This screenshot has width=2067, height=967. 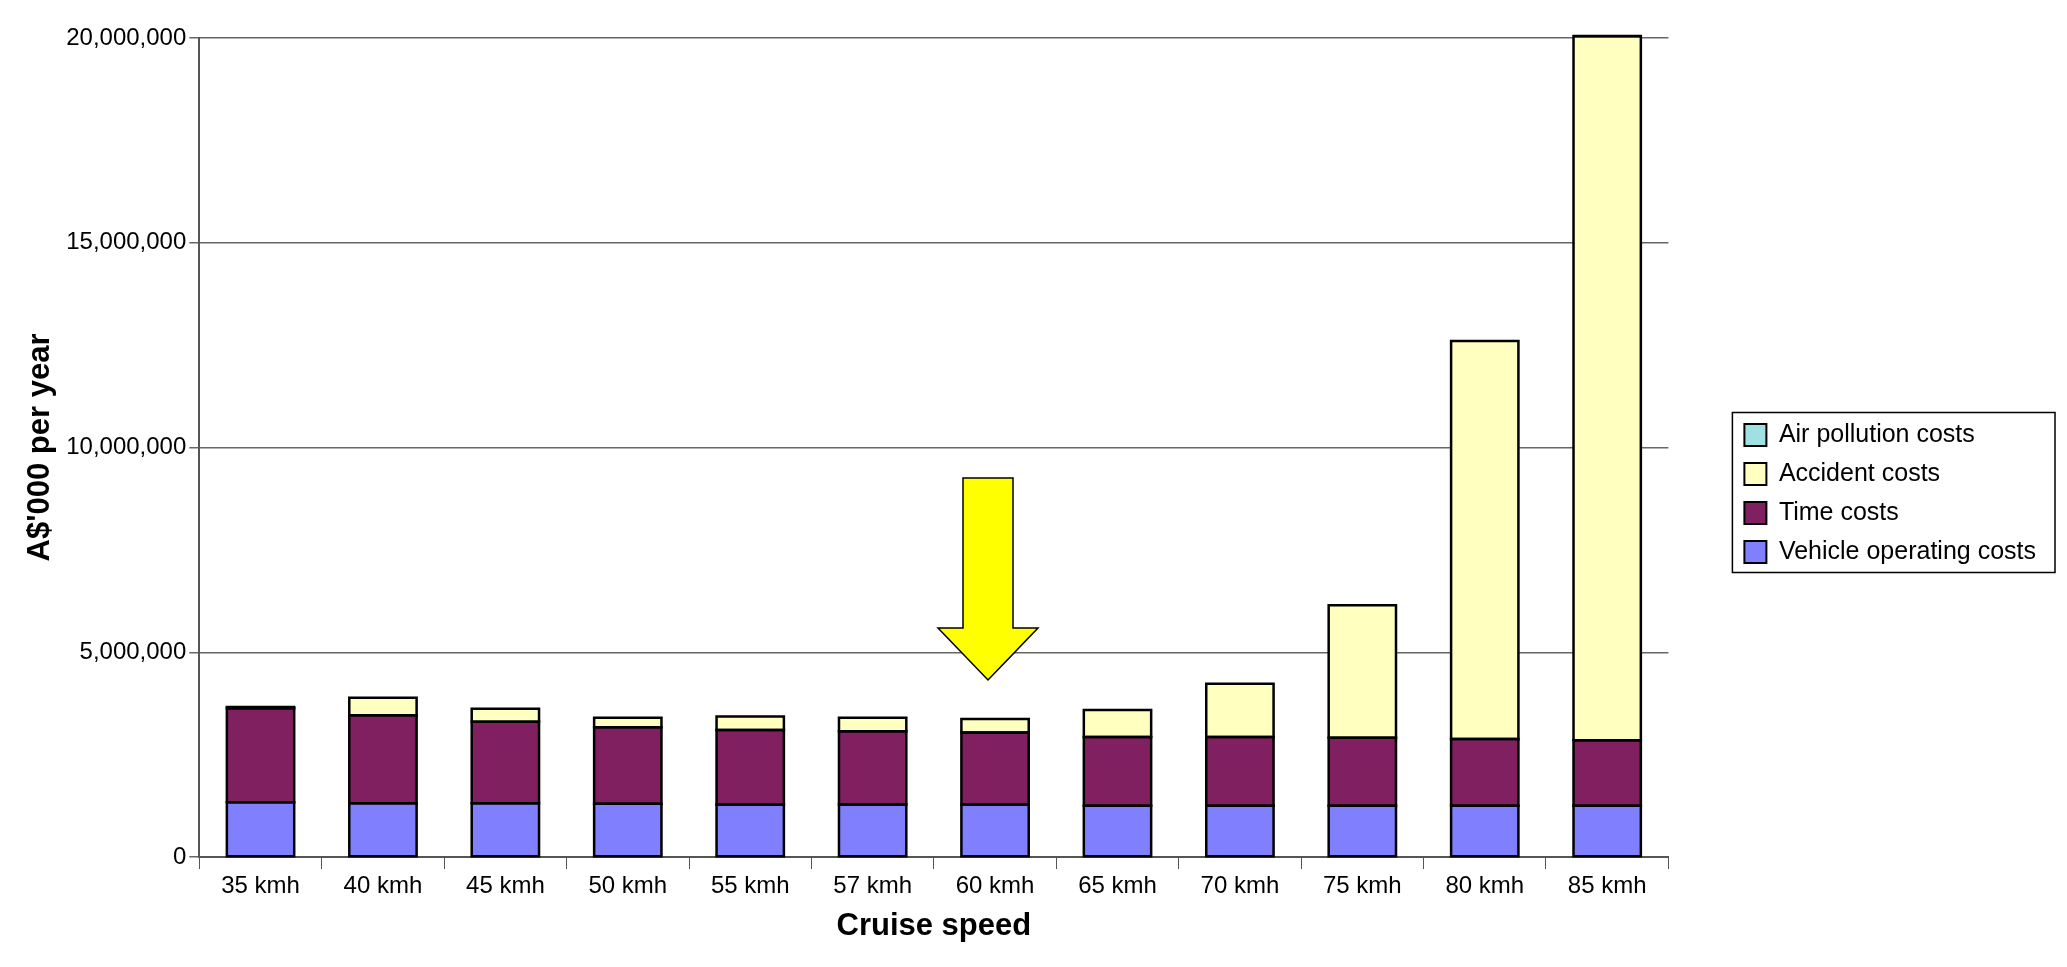 I want to click on y-tick-label: 15,000,000, so click(x=126, y=241).